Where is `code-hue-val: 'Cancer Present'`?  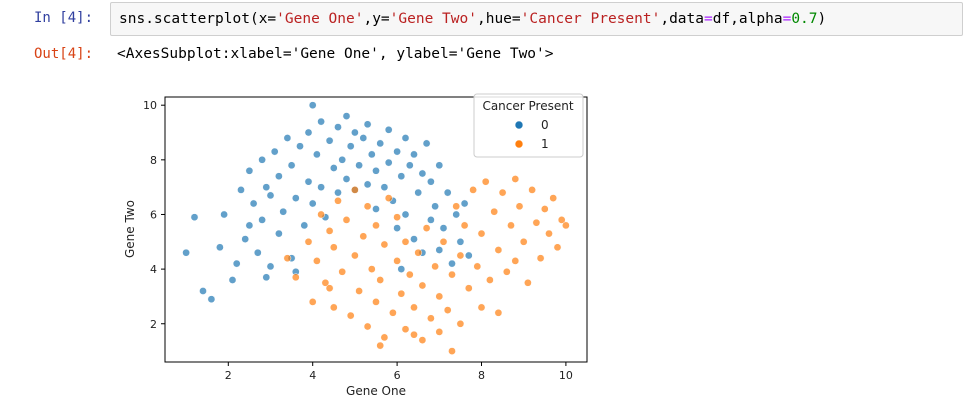 code-hue-val: 'Cancer Present' is located at coordinates (590, 19).